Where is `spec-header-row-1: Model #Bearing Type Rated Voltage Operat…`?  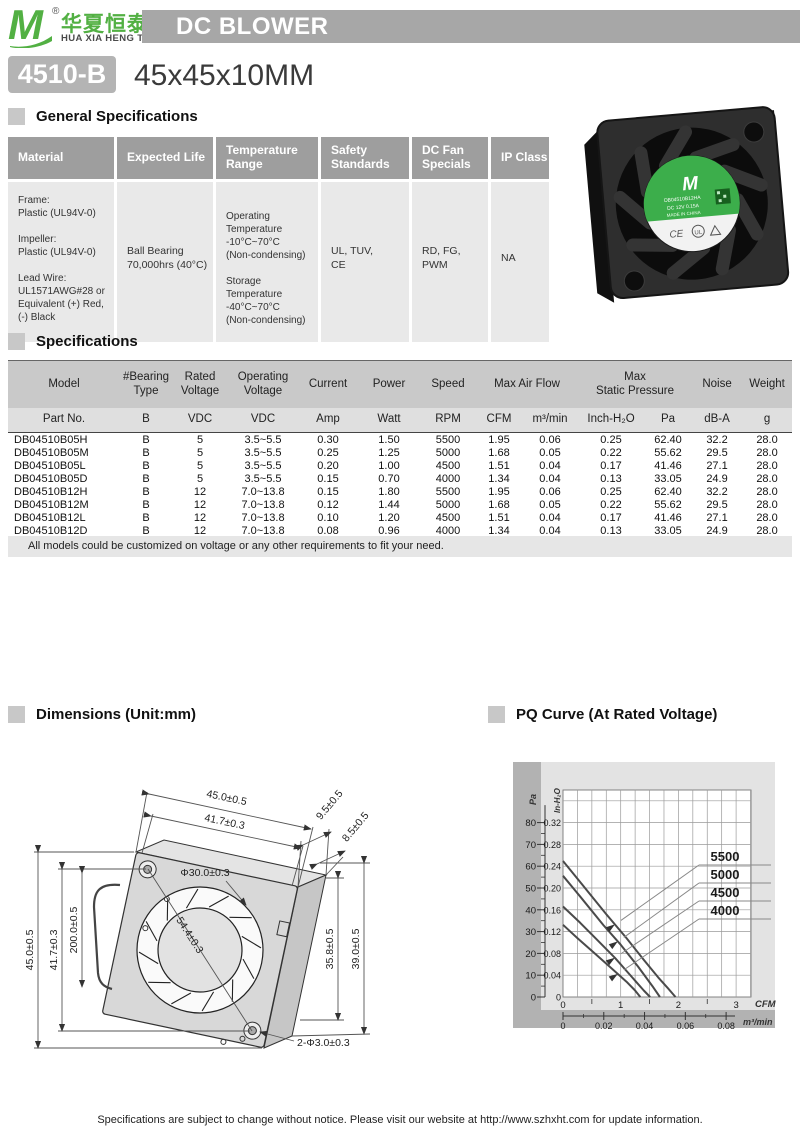 spec-header-row-1: Model #Bearing Type Rated Voltage Operat… is located at coordinates (400, 384).